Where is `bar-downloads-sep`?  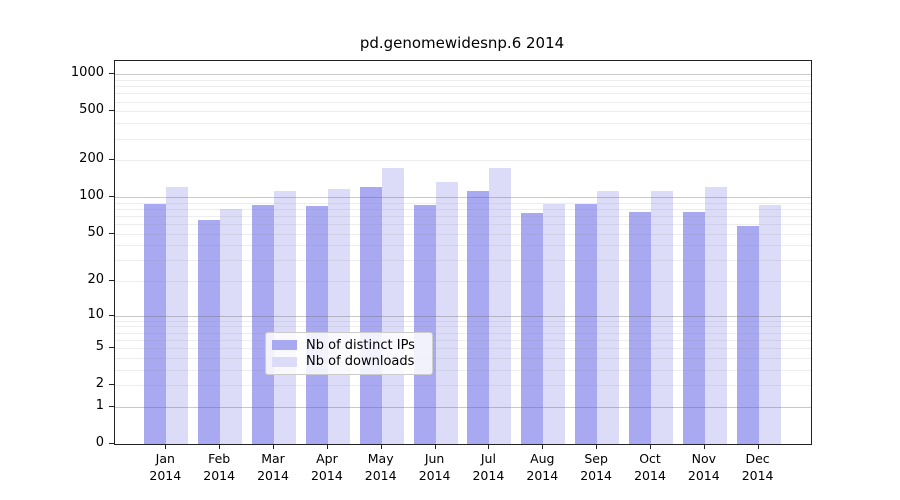
bar-downloads-sep is located at coordinates (608, 317).